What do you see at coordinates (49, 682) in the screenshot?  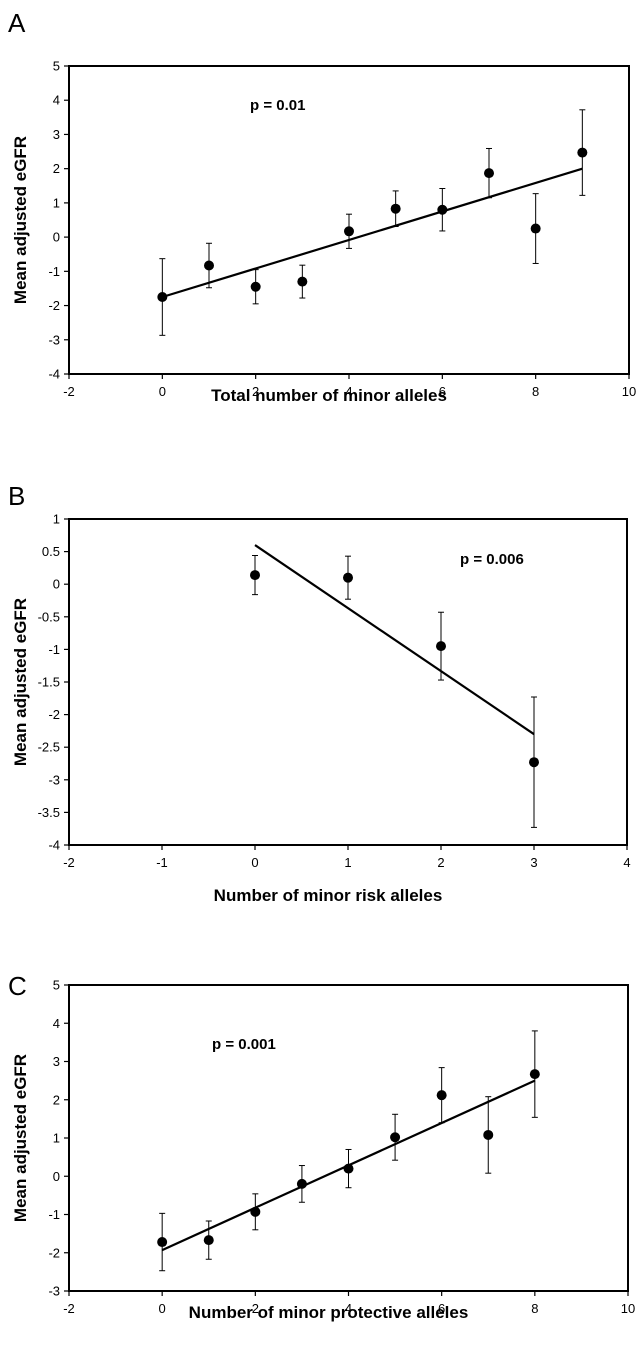 I see `y-tick-label: -1.5` at bounding box center [49, 682].